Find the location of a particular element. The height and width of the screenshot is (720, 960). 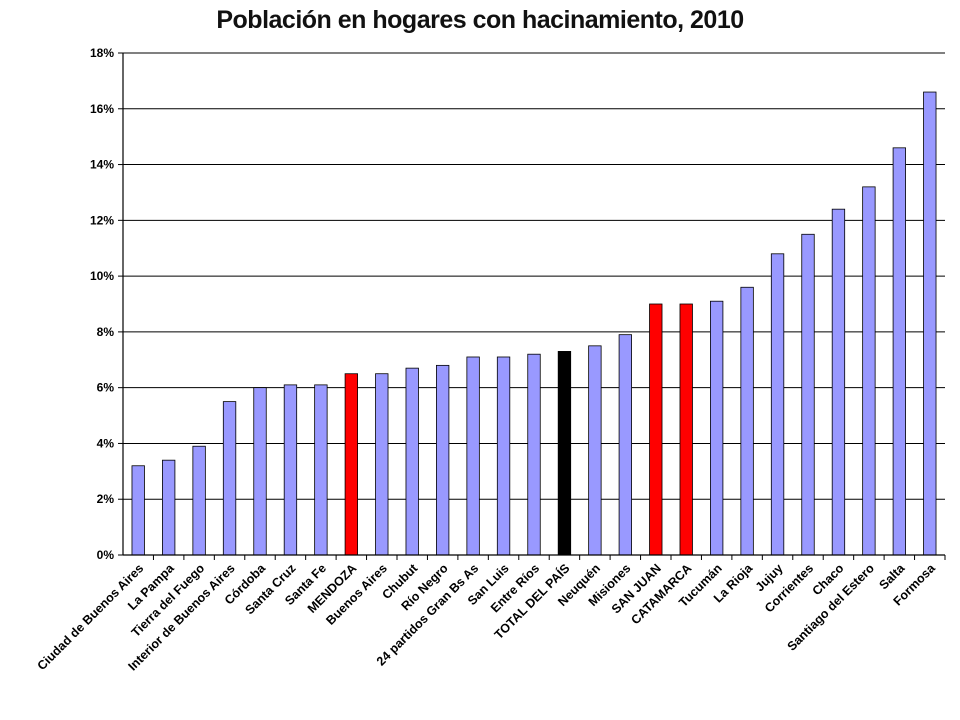

y-tick-labels: 0% 2% 4% 6% 8% 10% 12% 14% 16% 18% is located at coordinates (102, 304).